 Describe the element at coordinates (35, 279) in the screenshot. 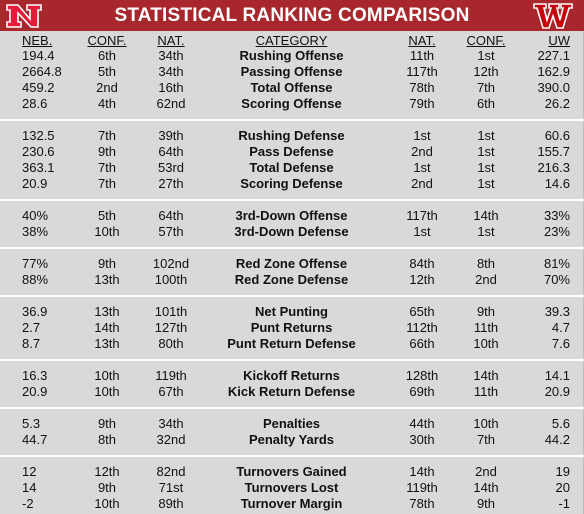

I see `cell-neb: 88%` at that location.